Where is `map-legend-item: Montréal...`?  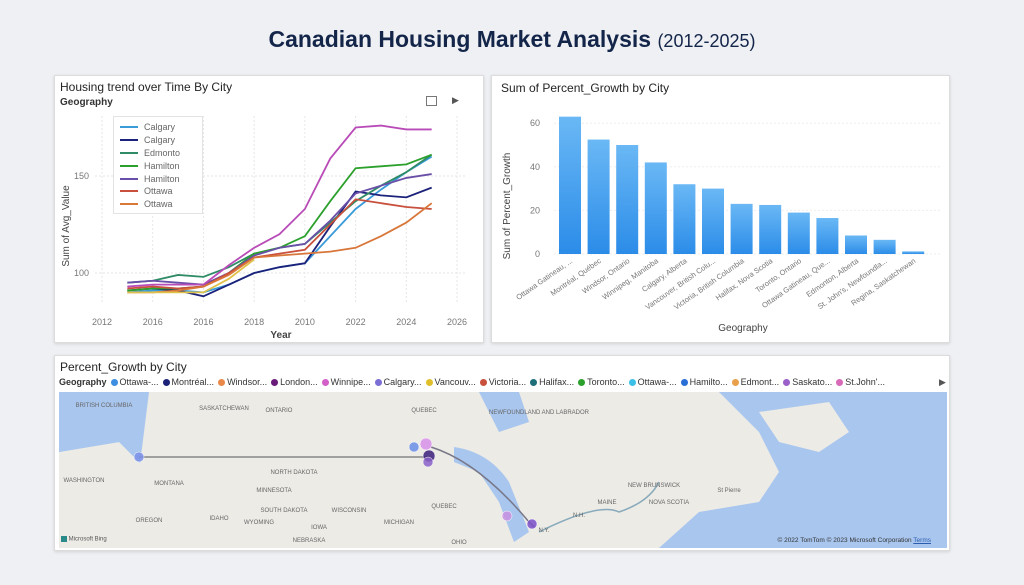
map-legend-item: Montréal... is located at coordinates (188, 382).